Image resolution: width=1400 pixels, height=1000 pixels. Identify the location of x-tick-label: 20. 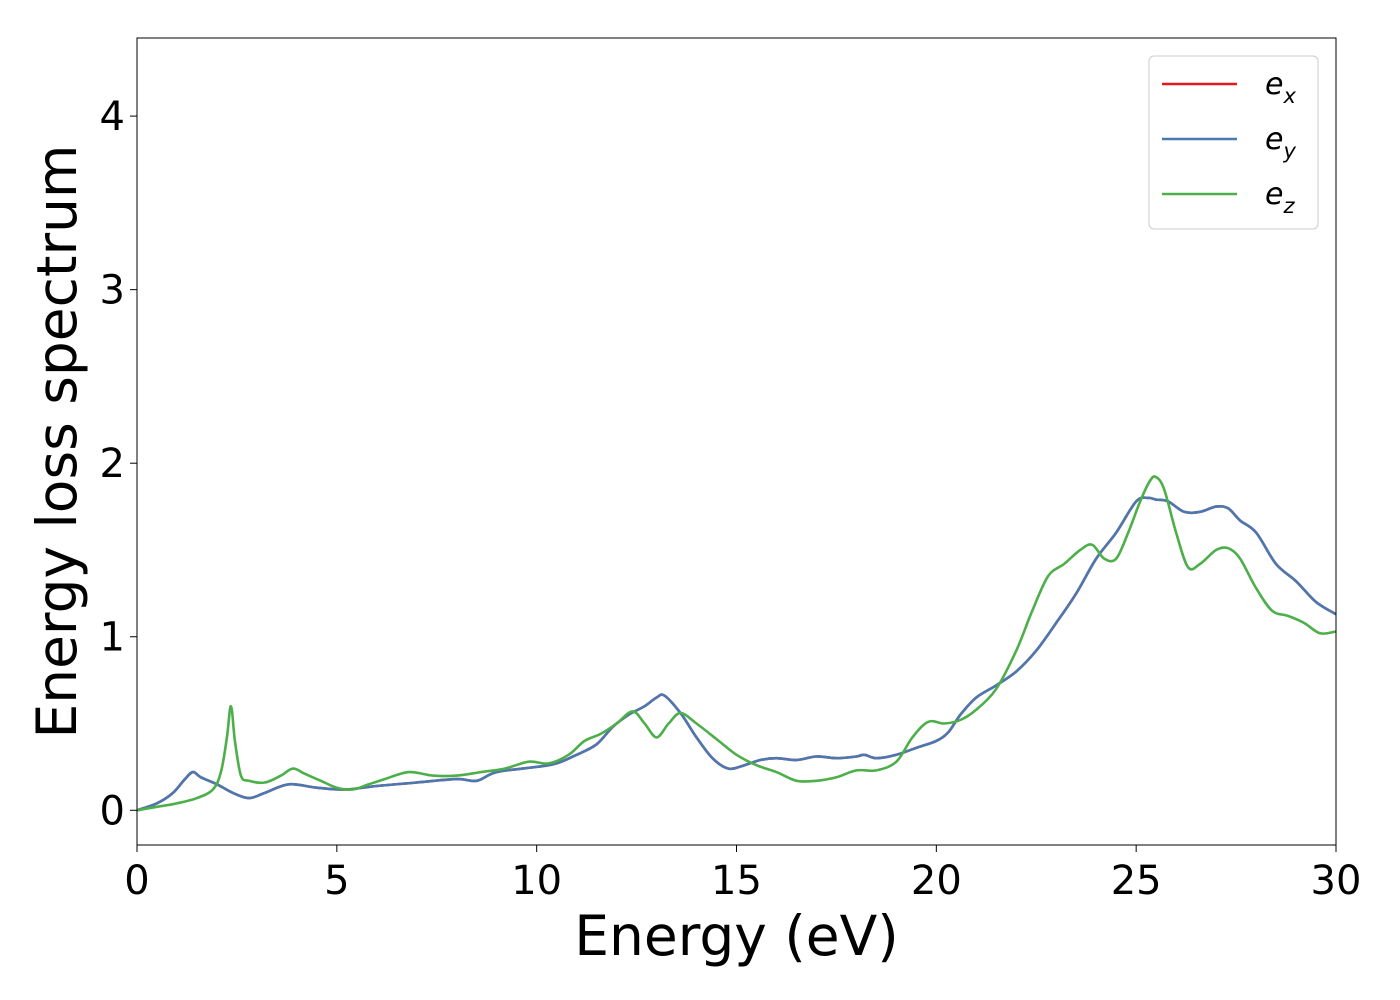
(936, 881).